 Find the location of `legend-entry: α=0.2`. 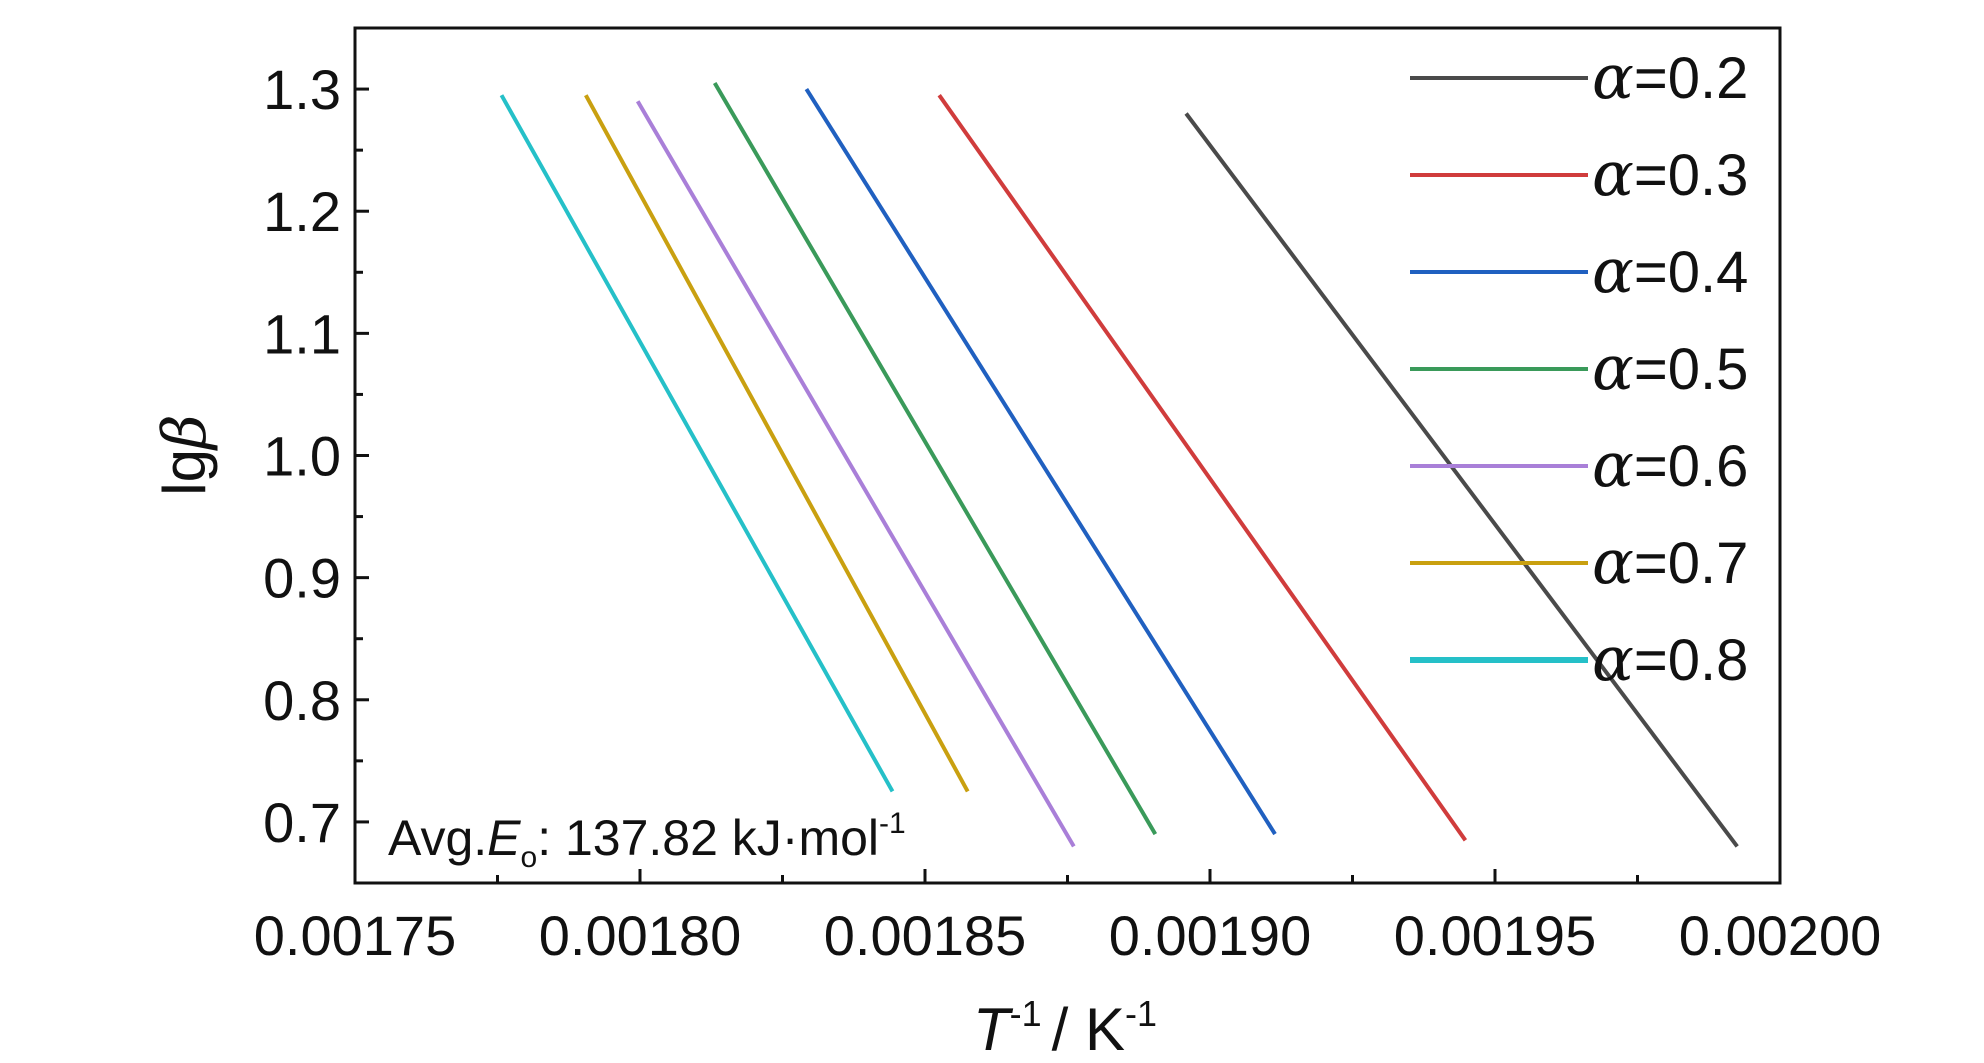

legend-entry: α=0.2 is located at coordinates (1670, 76).